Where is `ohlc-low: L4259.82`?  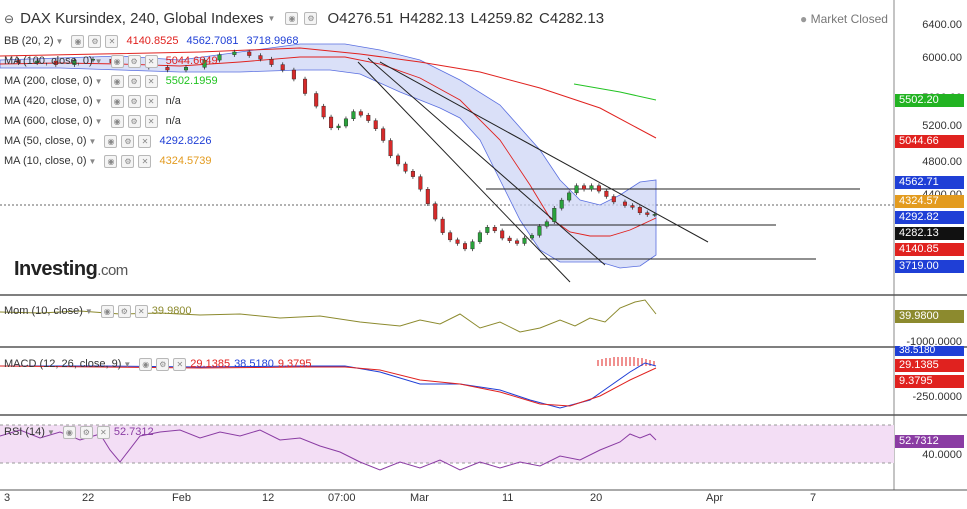 ohlc-low: L4259.82 is located at coordinates (502, 18).